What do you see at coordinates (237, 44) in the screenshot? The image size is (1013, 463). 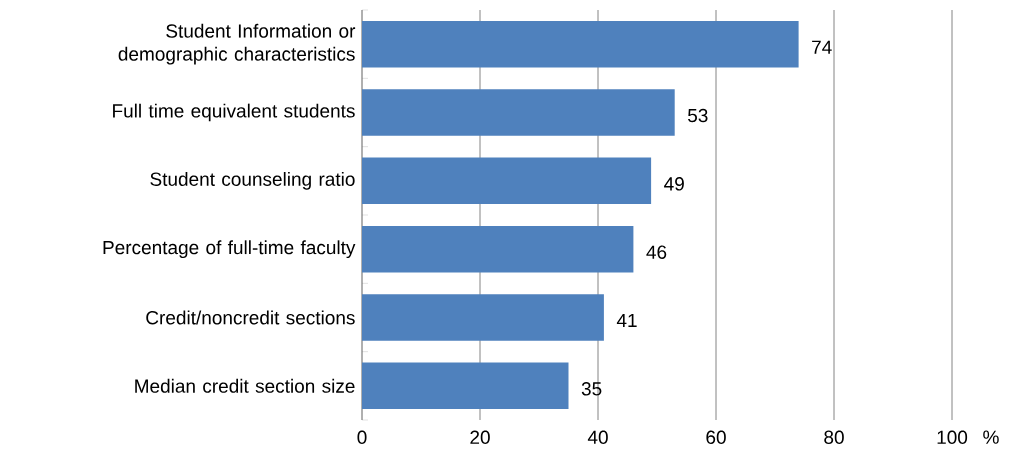 I see `y-tick-label: Student Information or demographic characteristics` at bounding box center [237, 44].